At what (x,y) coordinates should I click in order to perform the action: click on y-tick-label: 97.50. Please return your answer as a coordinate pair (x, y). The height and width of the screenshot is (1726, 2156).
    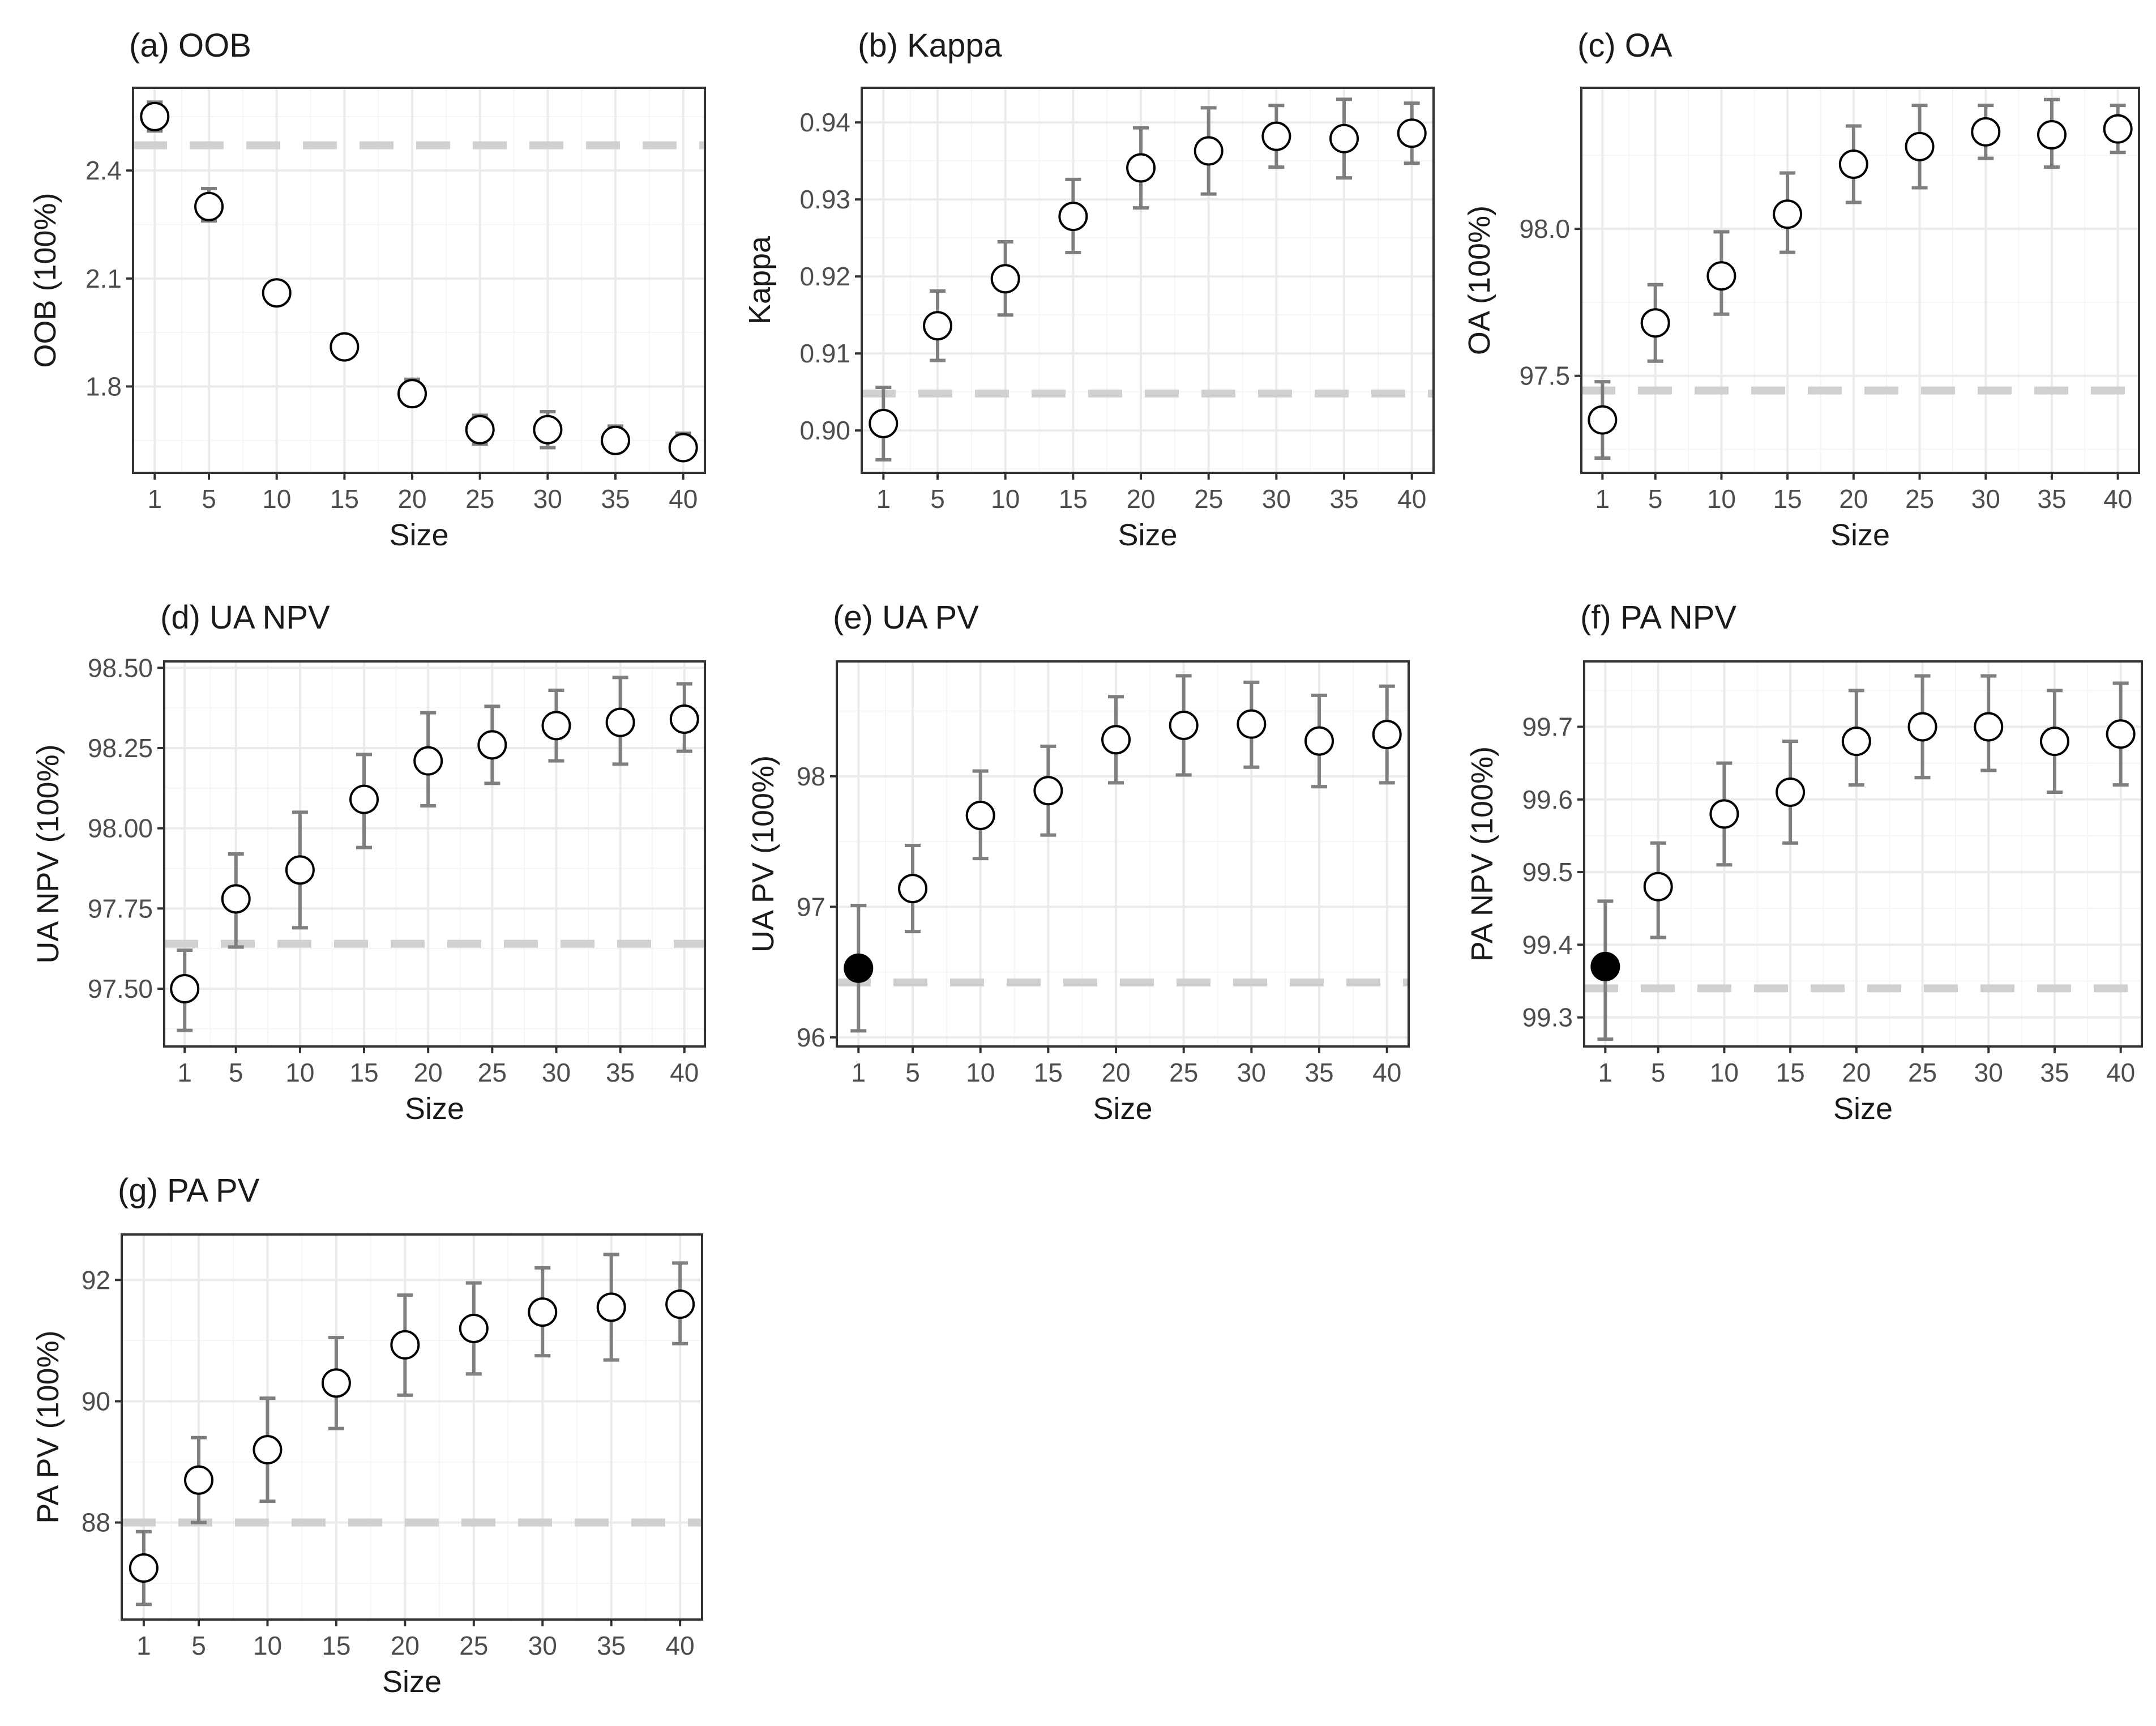
    Looking at the image, I should click on (120, 989).